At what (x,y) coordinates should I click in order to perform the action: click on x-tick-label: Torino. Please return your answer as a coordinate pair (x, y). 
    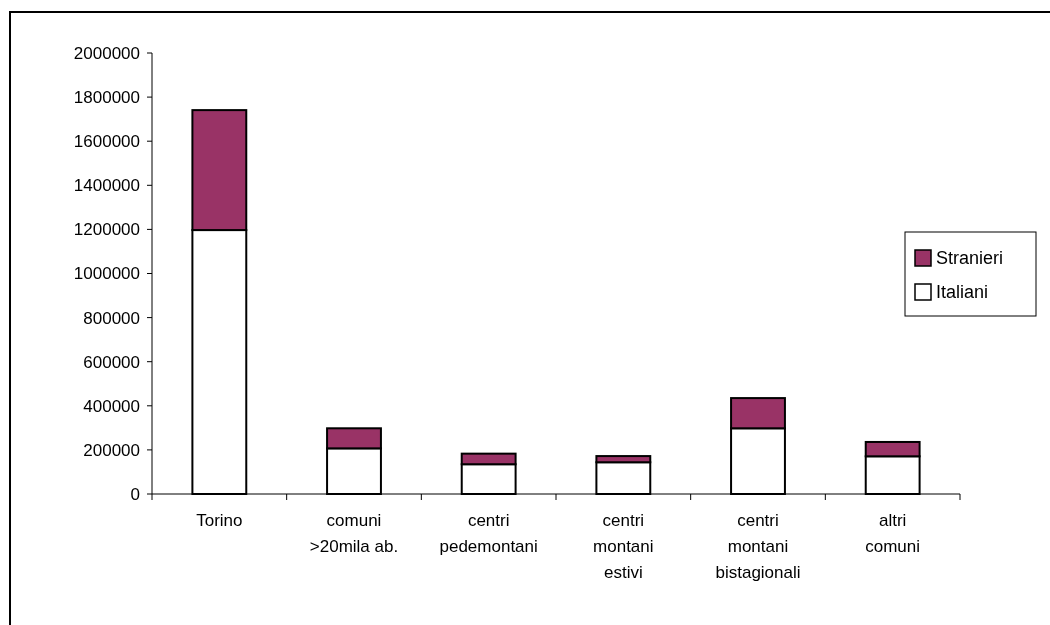
    Looking at the image, I should click on (219, 520).